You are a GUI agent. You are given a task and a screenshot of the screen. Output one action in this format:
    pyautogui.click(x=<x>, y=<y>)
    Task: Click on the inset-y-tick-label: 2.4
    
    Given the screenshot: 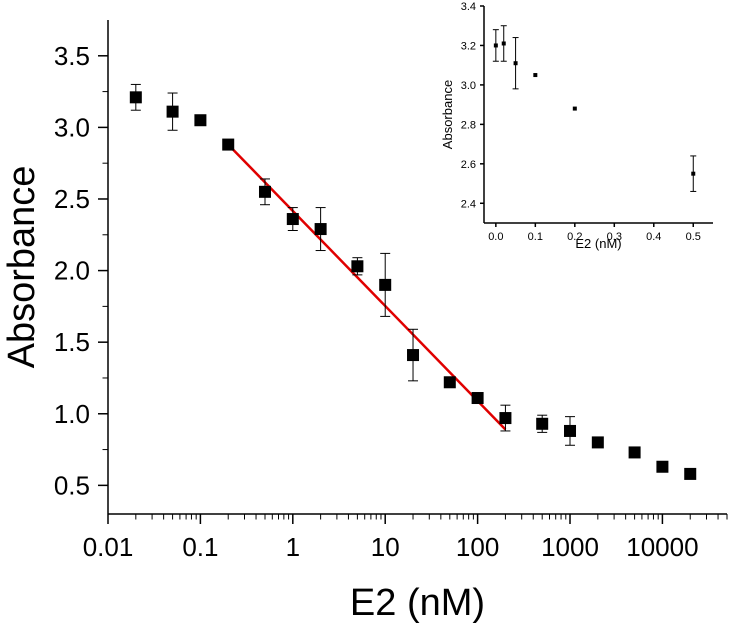 What is the action you would take?
    pyautogui.click(x=468, y=204)
    